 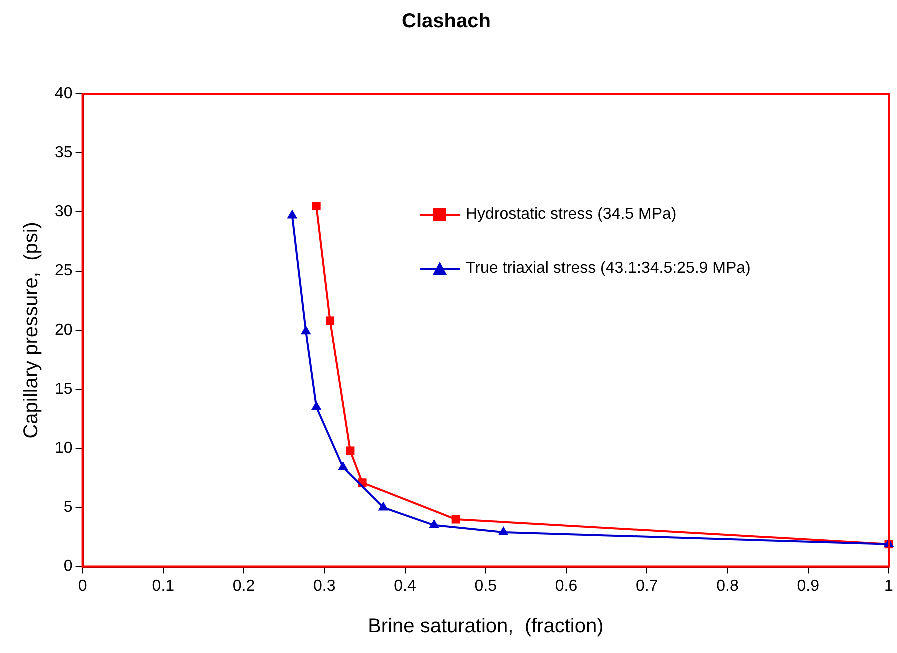 I want to click on x-tick-label: 0.8, so click(x=727, y=586).